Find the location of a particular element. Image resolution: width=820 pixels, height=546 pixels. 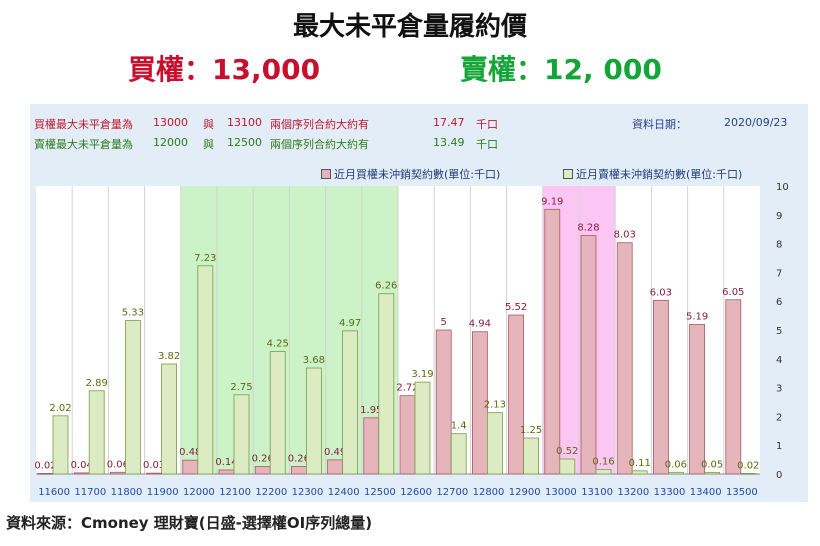

put-data-label: 4.97 is located at coordinates (350, 323).